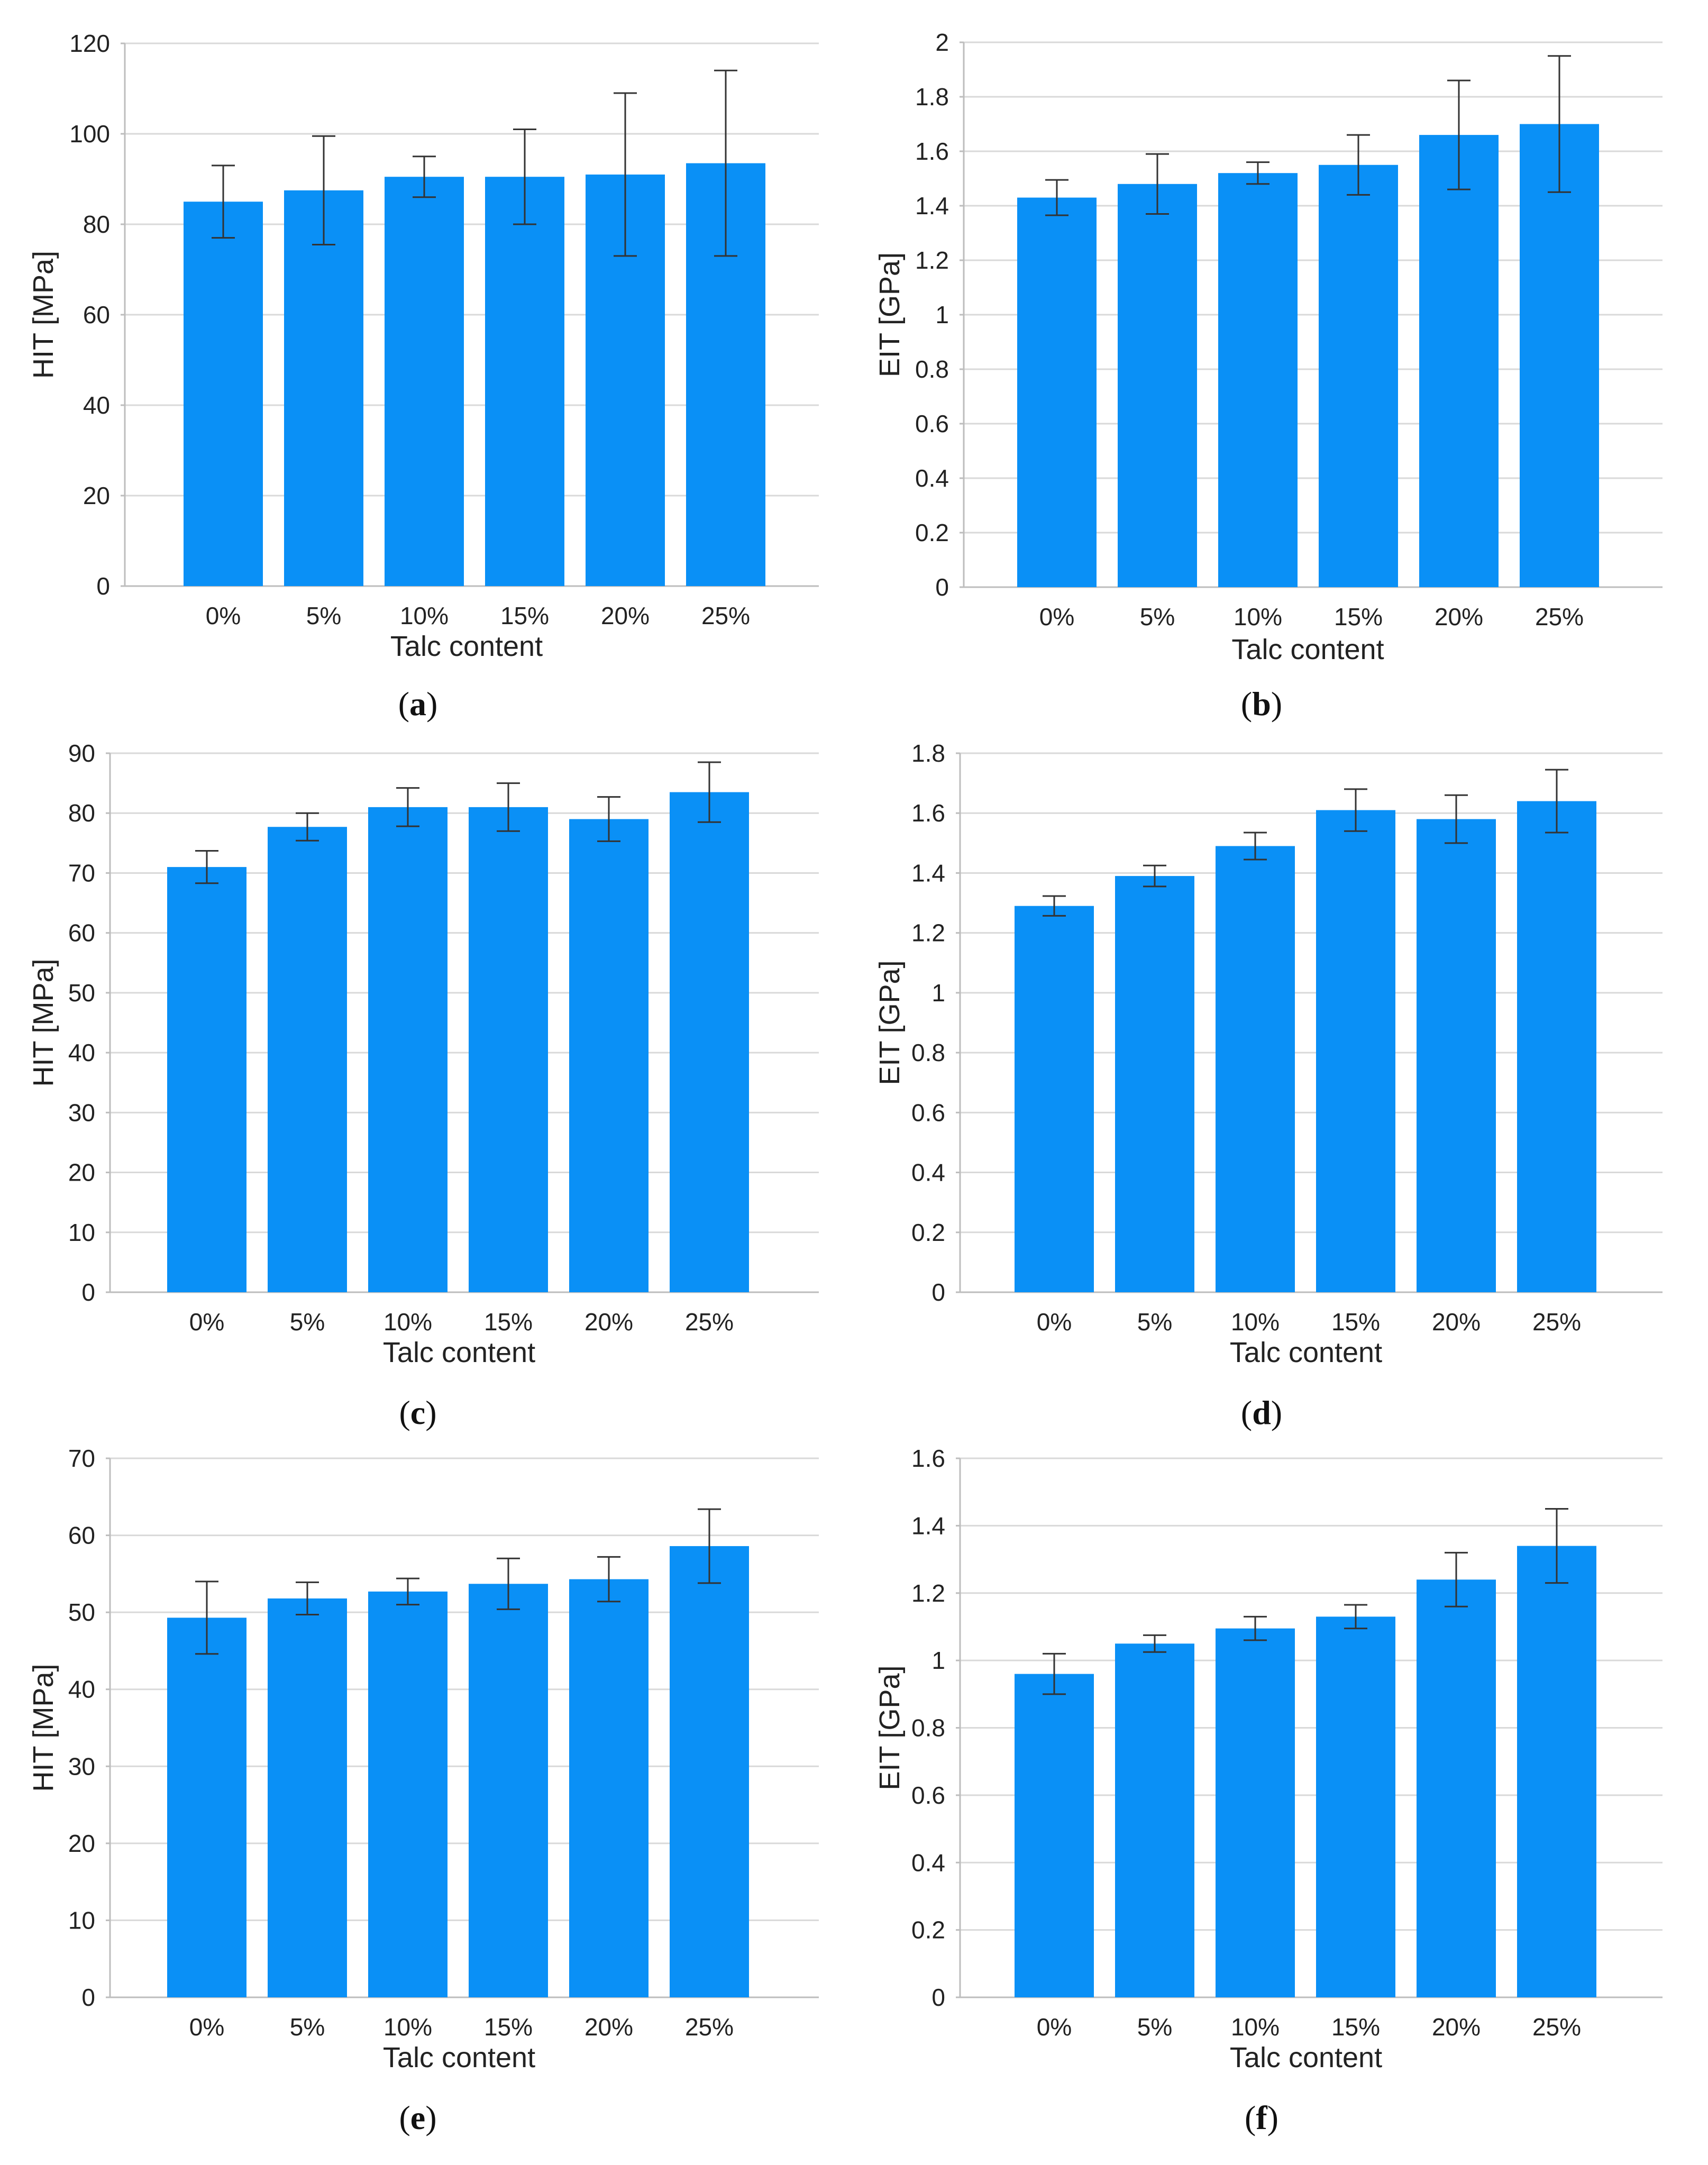  I want to click on y-tick-label: 1.4, so click(932, 206).